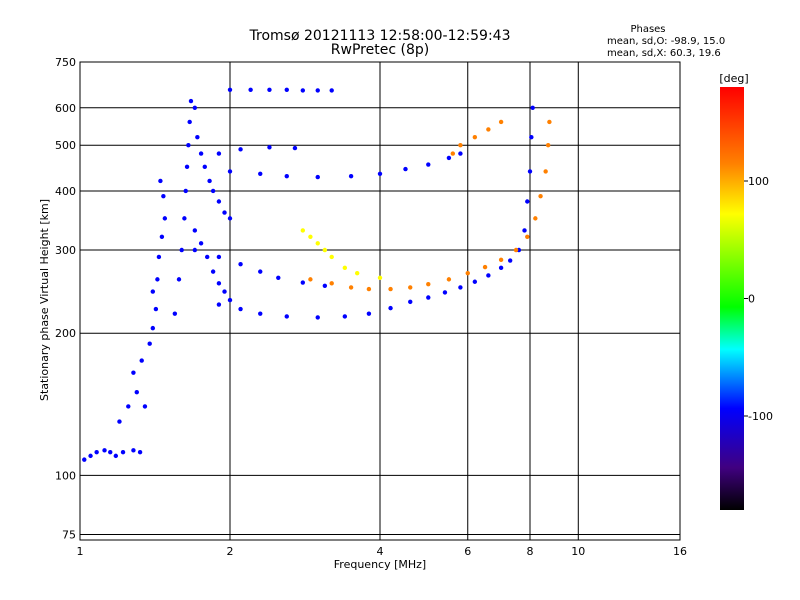 This screenshot has height=600, width=800. Describe the element at coordinates (758, 181) in the screenshot. I see `colorbar-tick-label: 100` at that location.